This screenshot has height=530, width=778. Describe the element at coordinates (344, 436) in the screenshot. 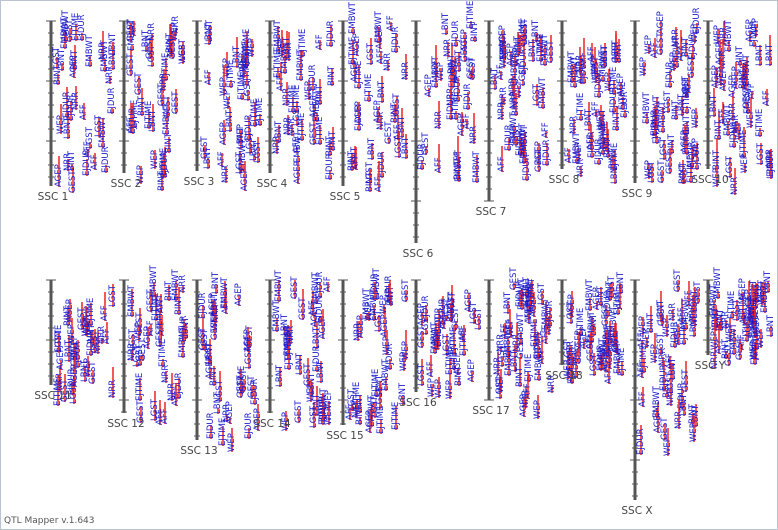

I see `chromosome-label: SSC 15` at that location.